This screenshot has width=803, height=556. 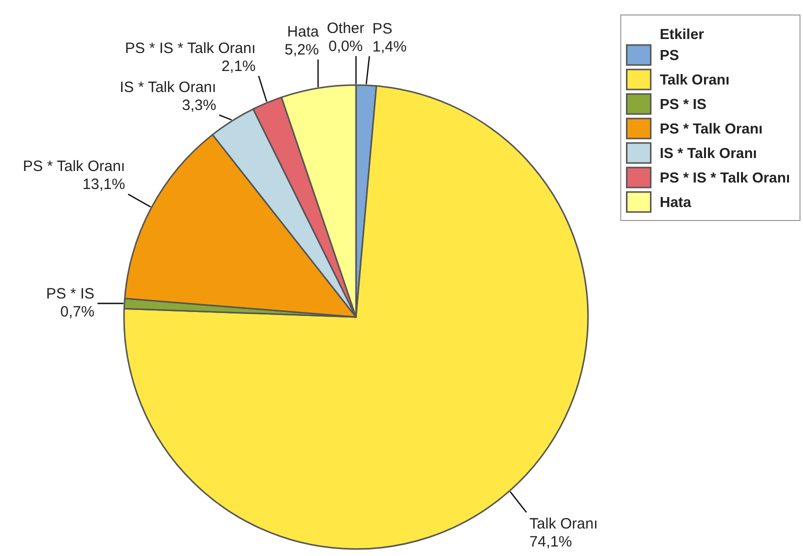 What do you see at coordinates (708, 154) in the screenshot?
I see `legend-label: IS * Talk Oranı` at bounding box center [708, 154].